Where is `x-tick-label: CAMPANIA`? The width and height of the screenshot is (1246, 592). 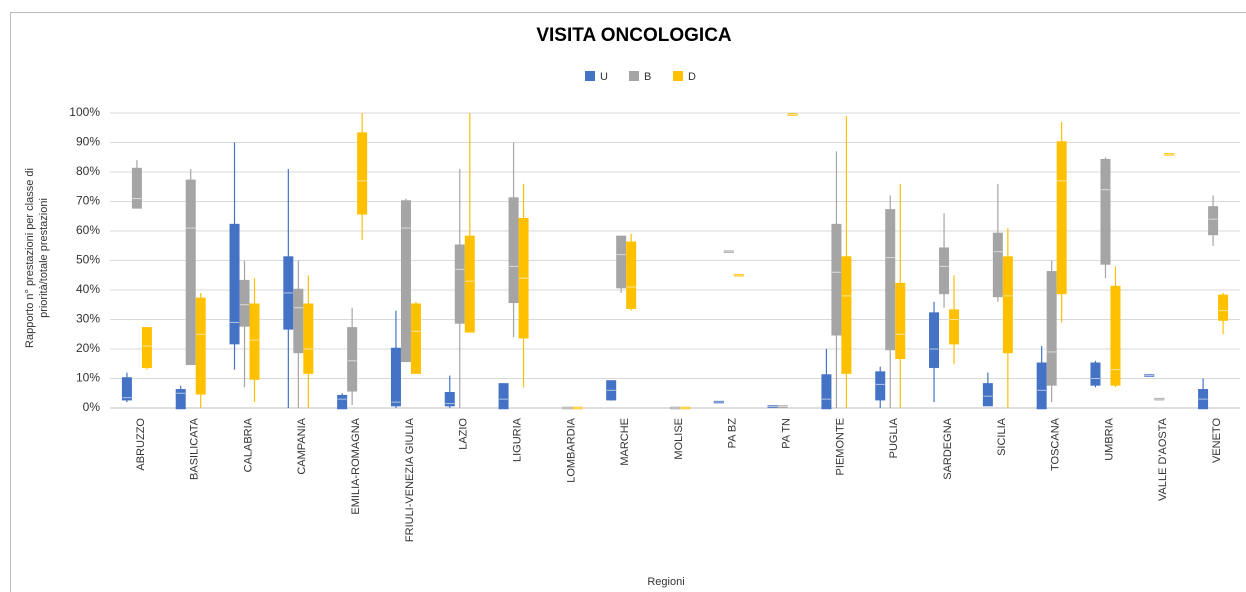 x-tick-label: CAMPANIA is located at coordinates (302, 445).